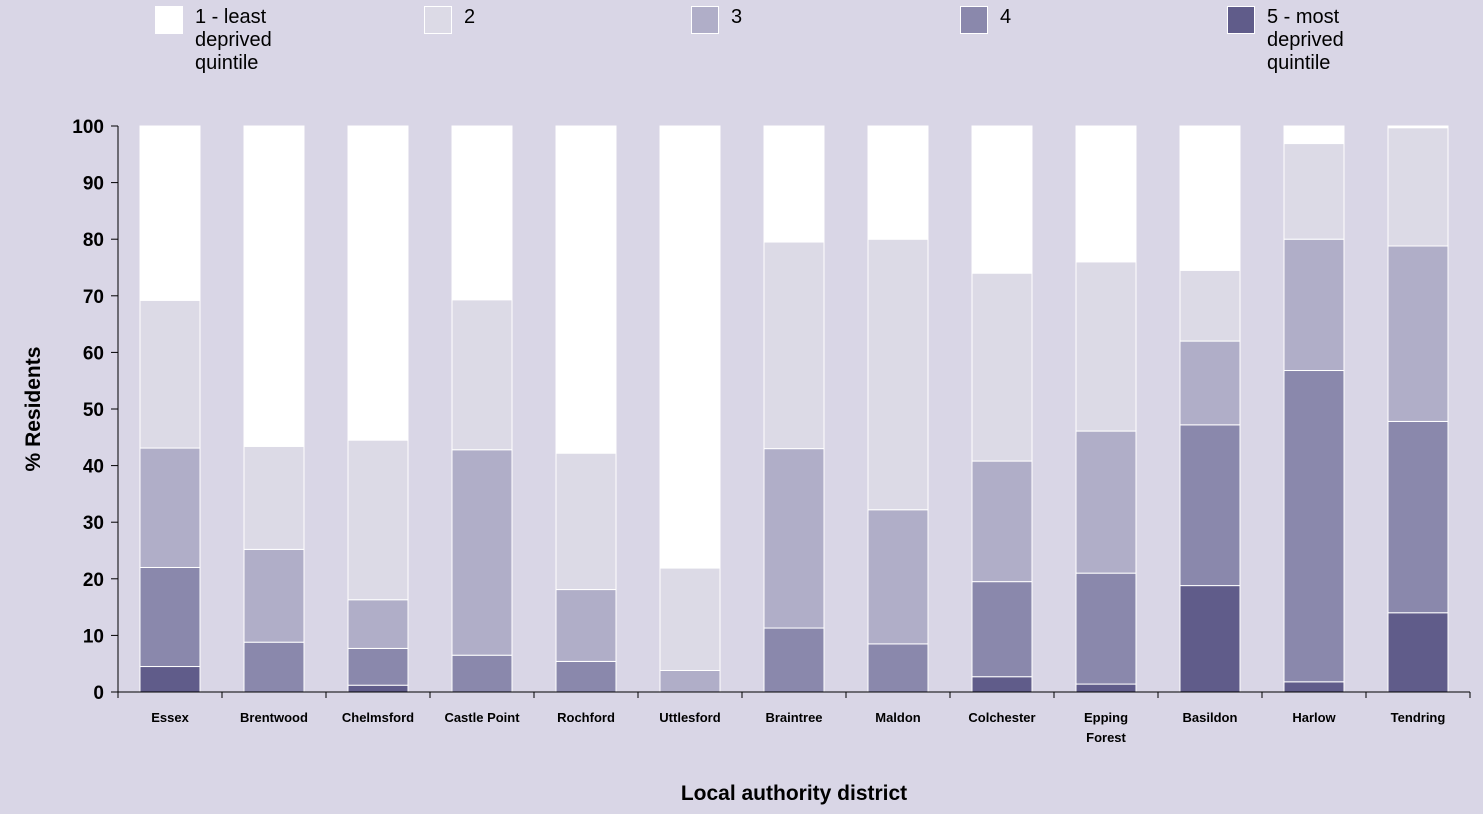  Describe the element at coordinates (1305, 40) in the screenshot. I see `legend-label: 5 - most deprived quintile` at that location.